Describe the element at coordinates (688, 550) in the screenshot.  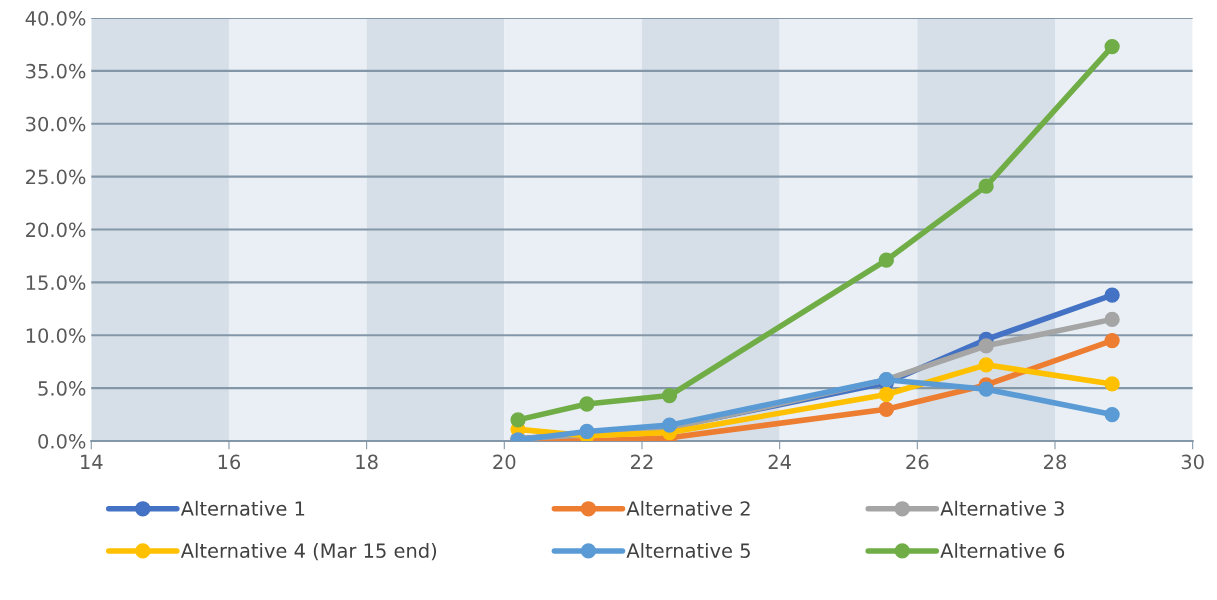
I see `legend-label: Alternative 5` at that location.